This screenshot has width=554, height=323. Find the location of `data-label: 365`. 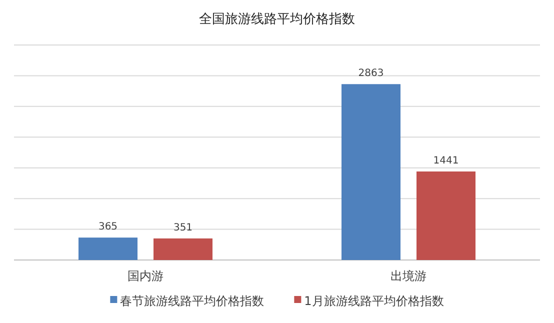

data-label: 365 is located at coordinates (108, 227).